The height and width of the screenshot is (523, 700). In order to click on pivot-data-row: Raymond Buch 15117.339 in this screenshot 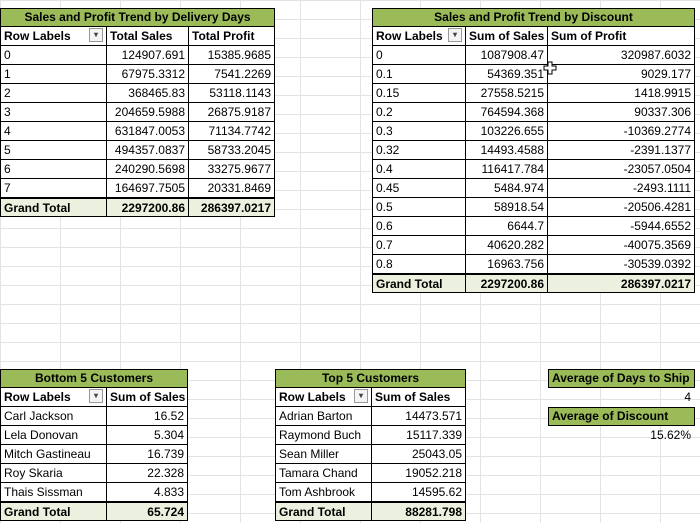, I will do `click(370, 435)`.